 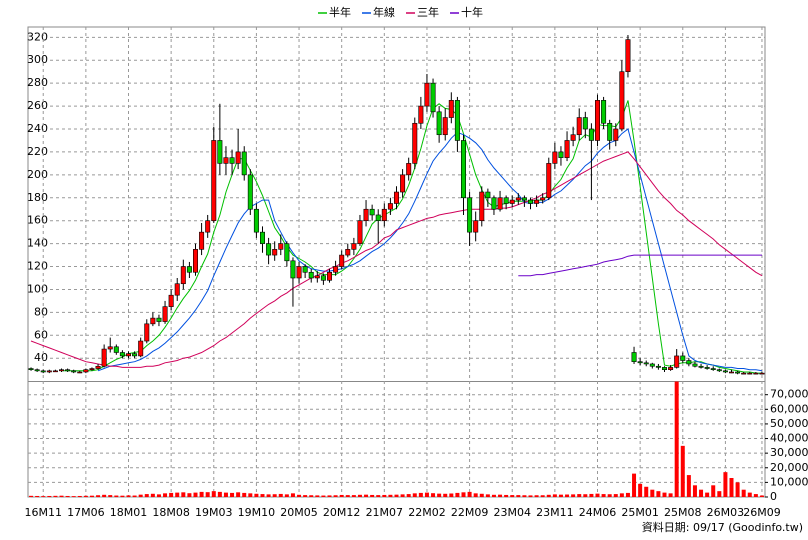 I want to click on x-tick-label: 16M11, so click(x=43, y=512).